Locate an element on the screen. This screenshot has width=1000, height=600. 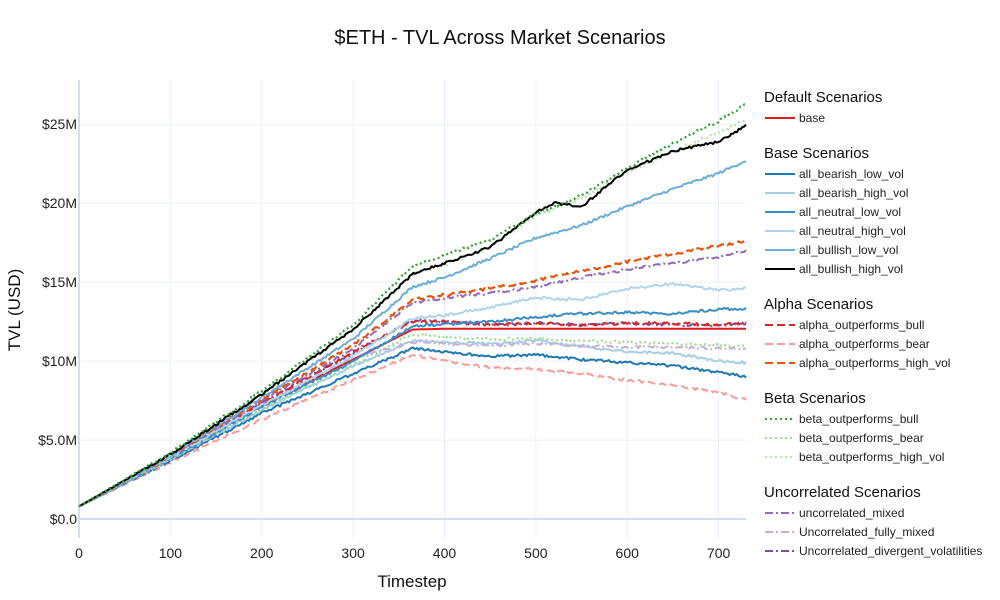
x-tick-label: 400 is located at coordinates (445, 553).